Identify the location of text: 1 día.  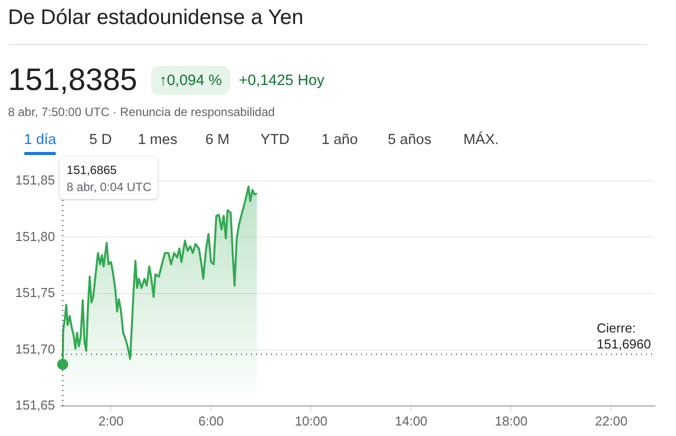
(40, 140).